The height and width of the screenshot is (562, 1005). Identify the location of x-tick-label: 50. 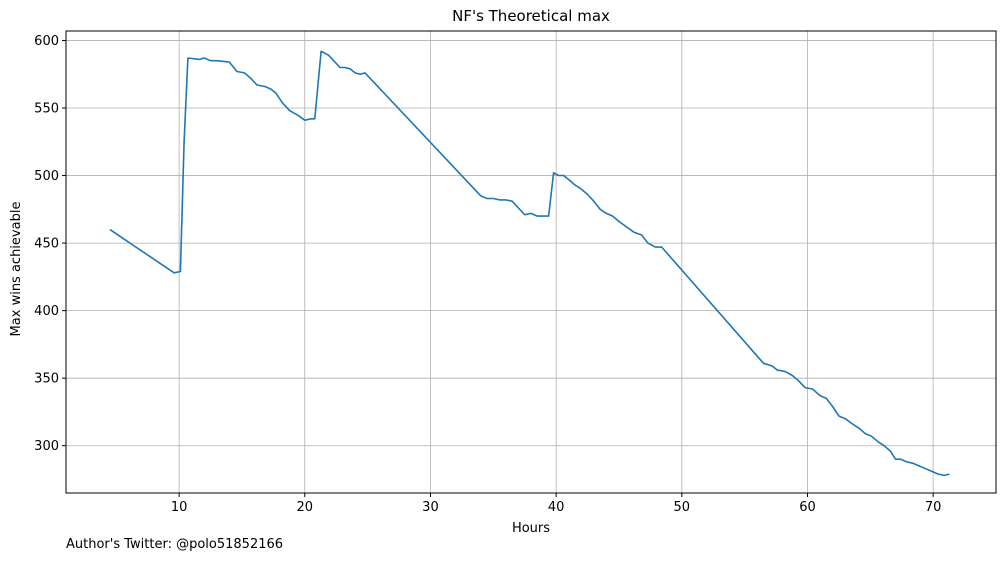
(682, 507).